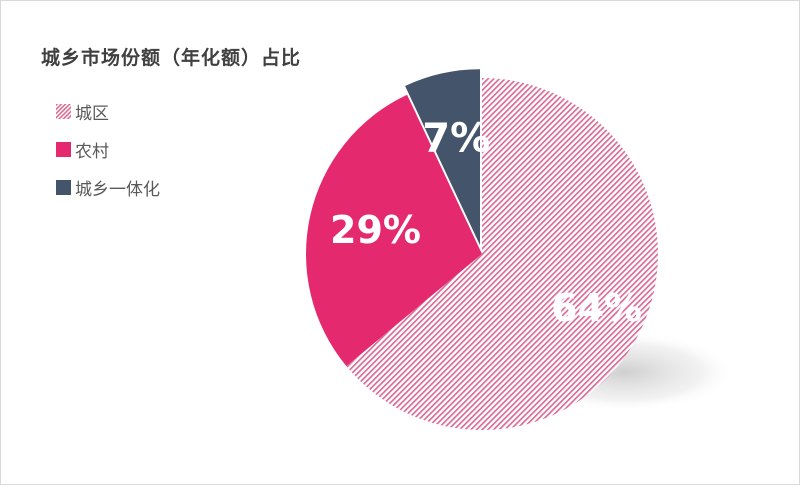 This screenshot has height=485, width=800. I want to click on pie-slice-rural, so click(394, 230).